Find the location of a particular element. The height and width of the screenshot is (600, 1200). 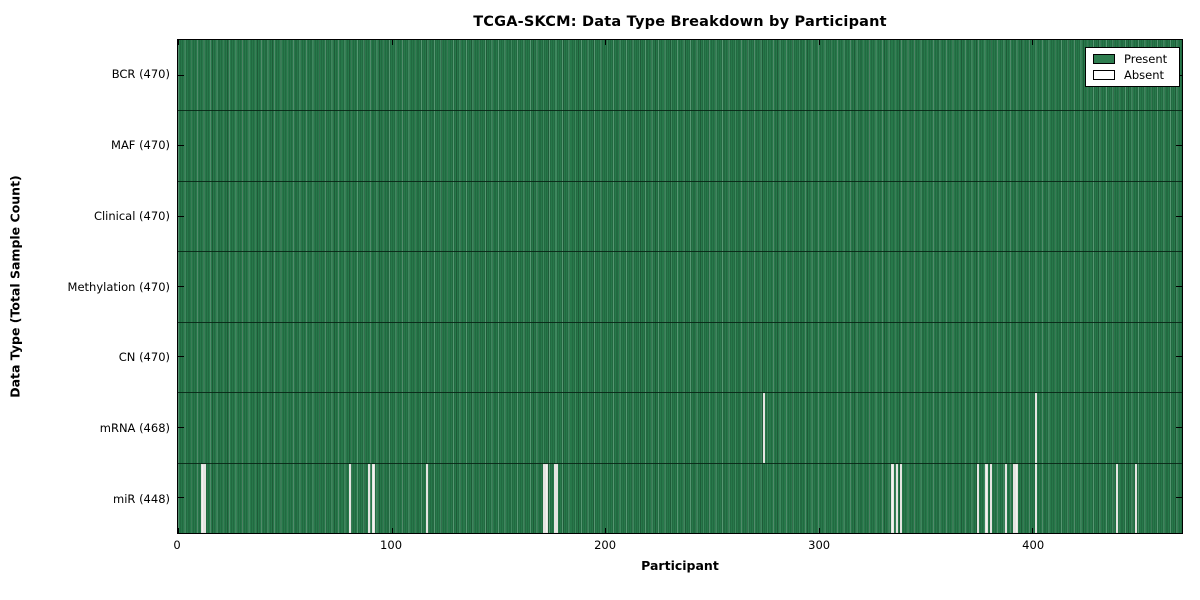

x-tick-label-200: 200 is located at coordinates (605, 545).